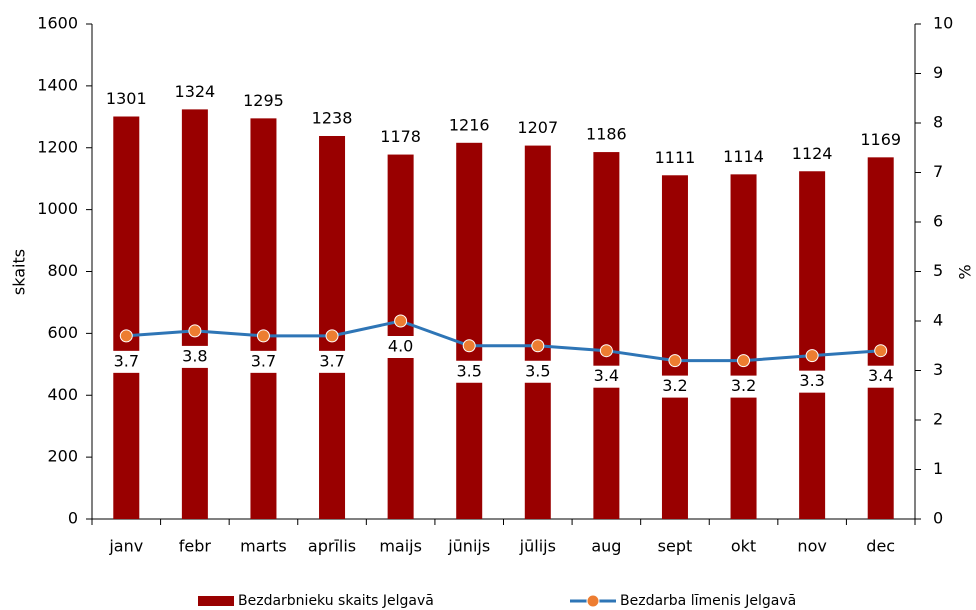 The image size is (976, 610). Describe the element at coordinates (938, 518) in the screenshot. I see `y2-tick-label: 0` at that location.